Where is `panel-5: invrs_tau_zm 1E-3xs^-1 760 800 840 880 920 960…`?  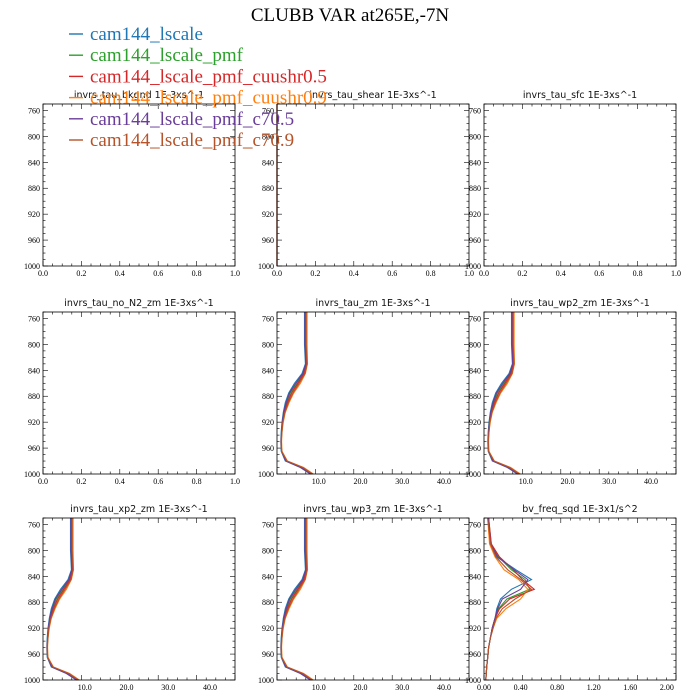
panel-5: invrs_tau_zm 1E-3xs^-1 760 800 840 880 920 960… is located at coordinates (364, 392).